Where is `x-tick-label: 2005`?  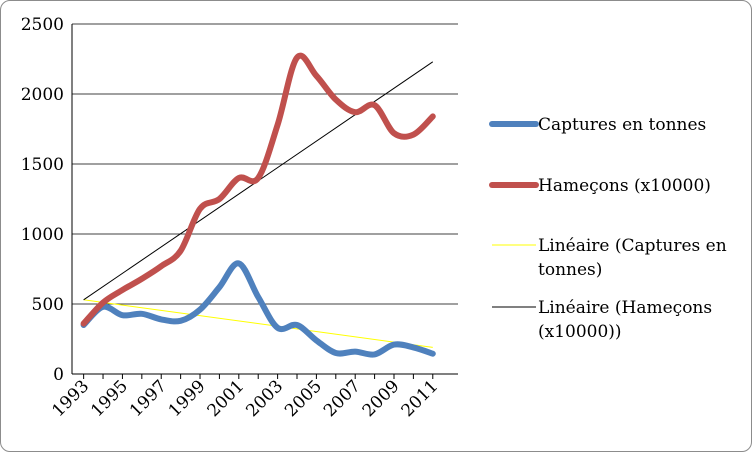
x-tick-label: 2005 is located at coordinates (303, 398).